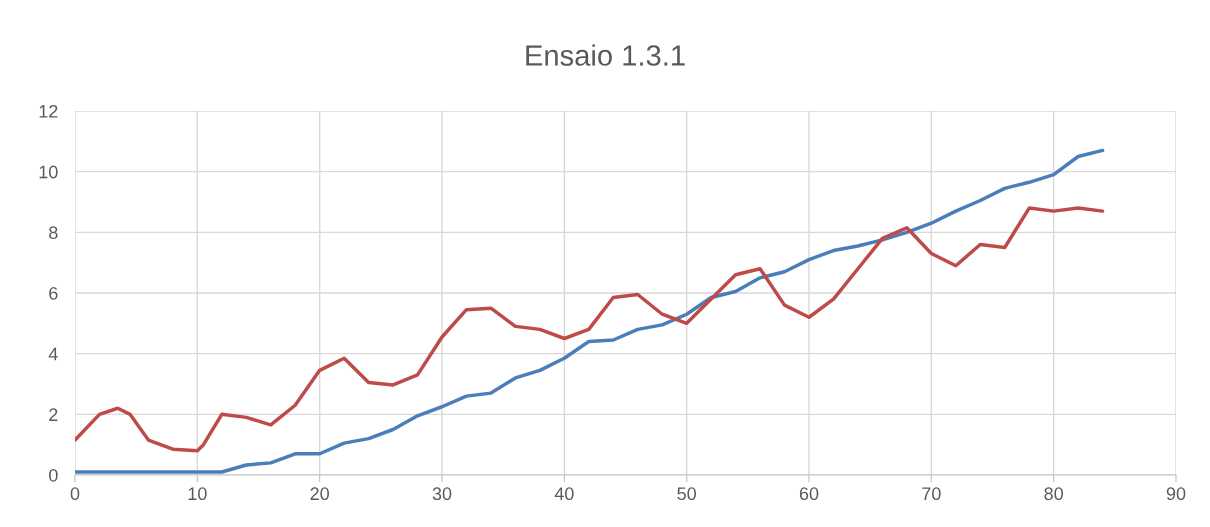 This screenshot has width=1210, height=527. What do you see at coordinates (53, 293) in the screenshot?
I see `y-tick-label: 6` at bounding box center [53, 293].